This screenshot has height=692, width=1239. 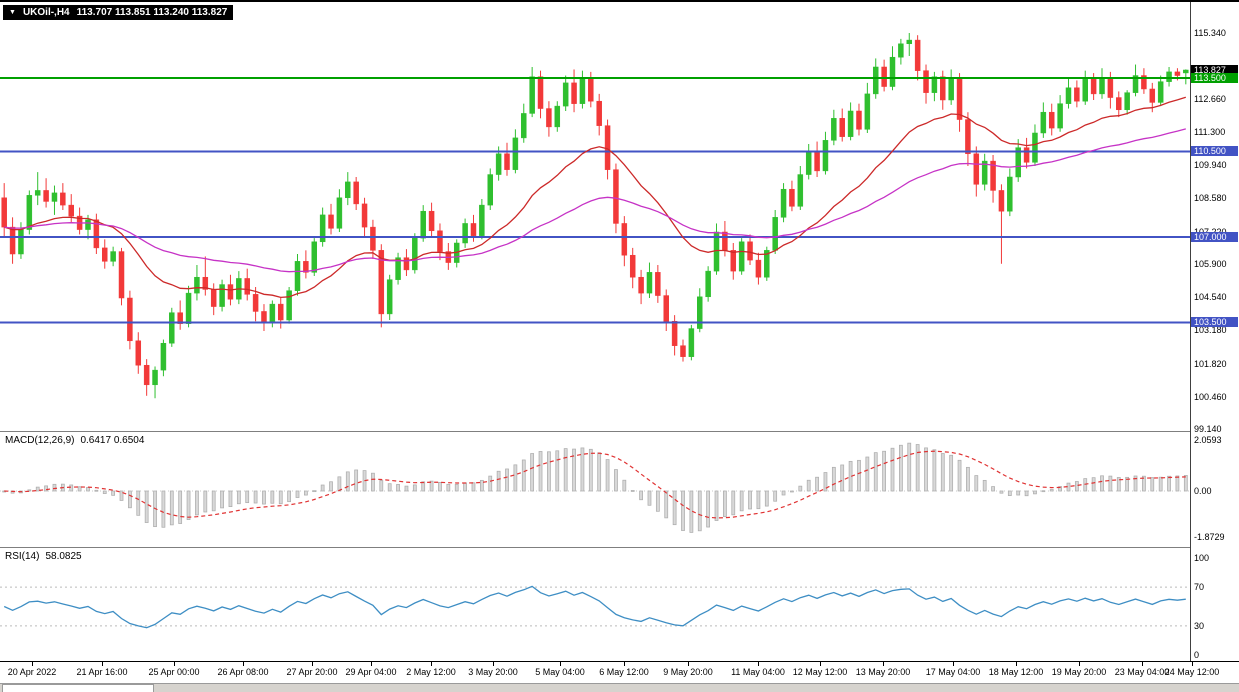 I want to click on time-axis-label: 12 May 12:00, so click(x=820, y=672).